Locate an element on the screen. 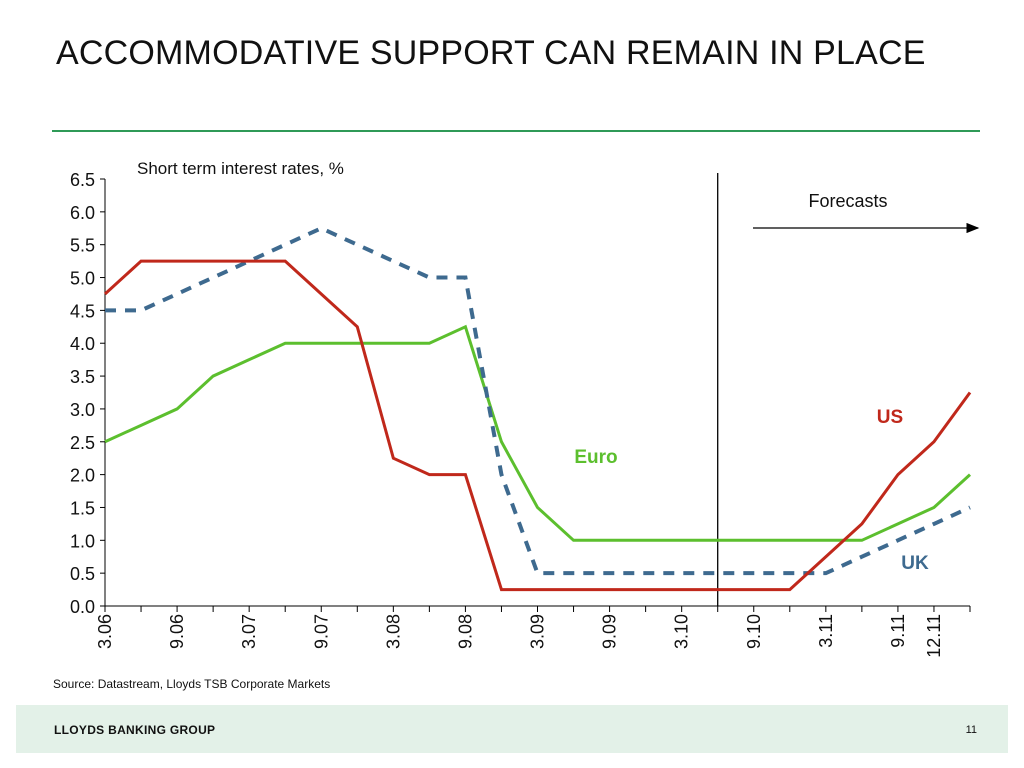  y-tick-label: 2.5 is located at coordinates (82, 443).